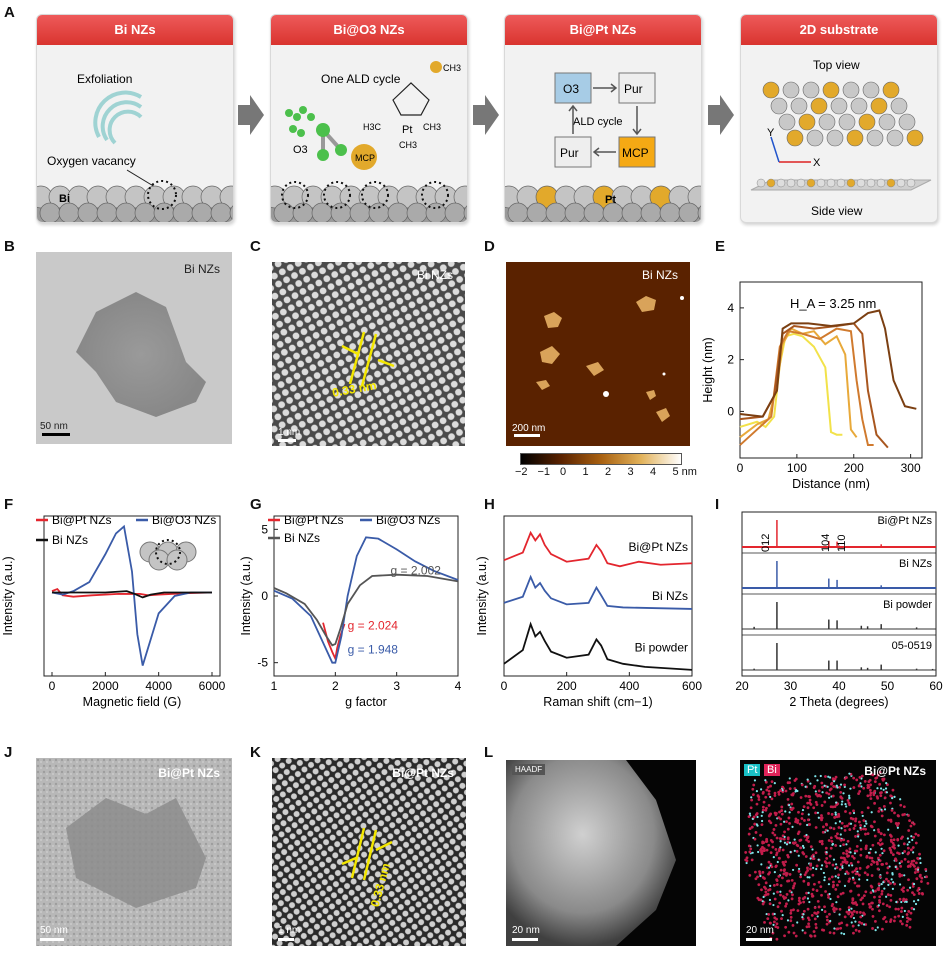 This screenshot has height=954, width=950. What do you see at coordinates (598, 354) in the screenshot?
I see `afm-image-bi-nzs: Bi NZs 200 nm` at bounding box center [598, 354].